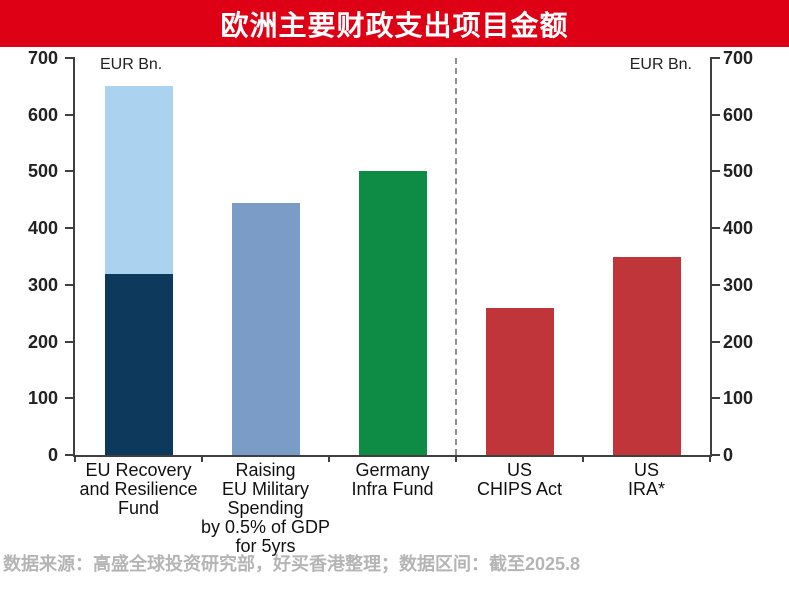  What do you see at coordinates (728, 455) in the screenshot?
I see `y-axis-right-tick-label: 0` at bounding box center [728, 455].